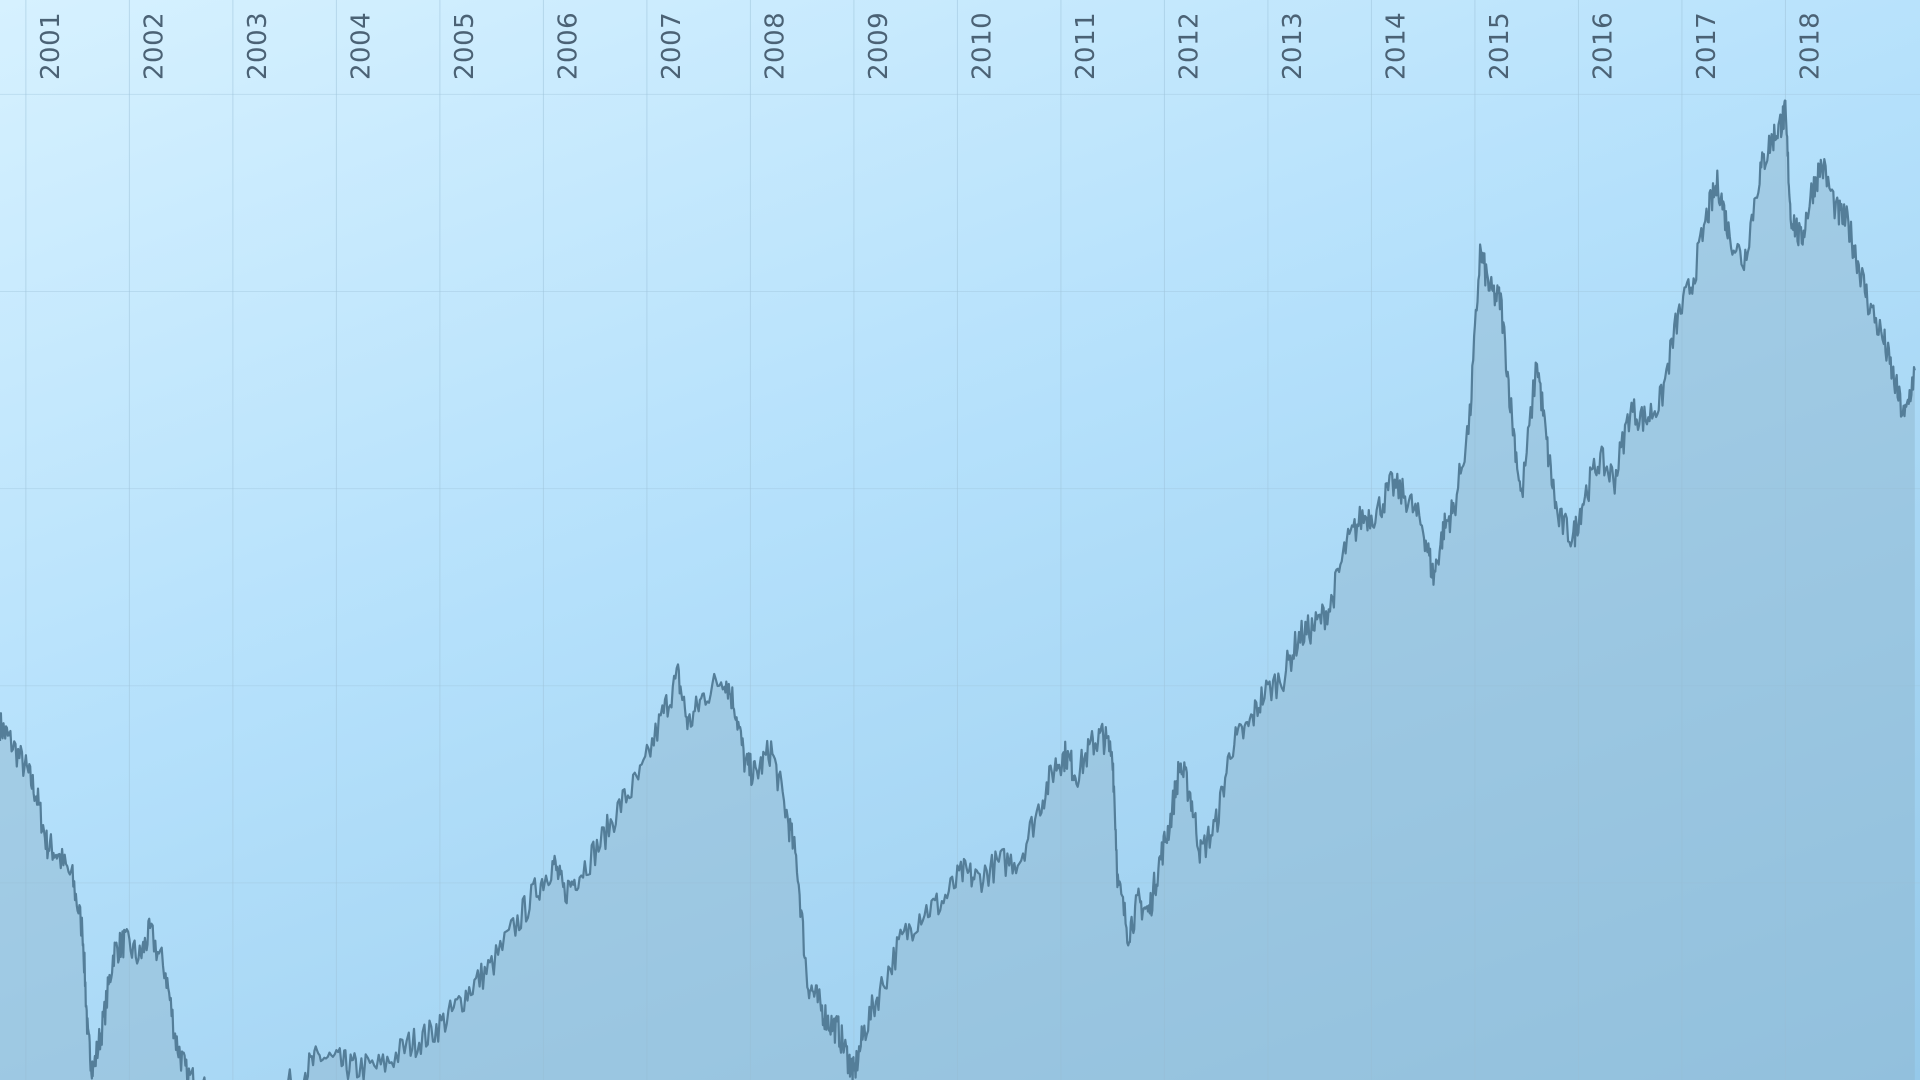 The height and width of the screenshot is (1080, 1920). I want to click on x-tick-label-2018: 2018, so click(1810, 46).